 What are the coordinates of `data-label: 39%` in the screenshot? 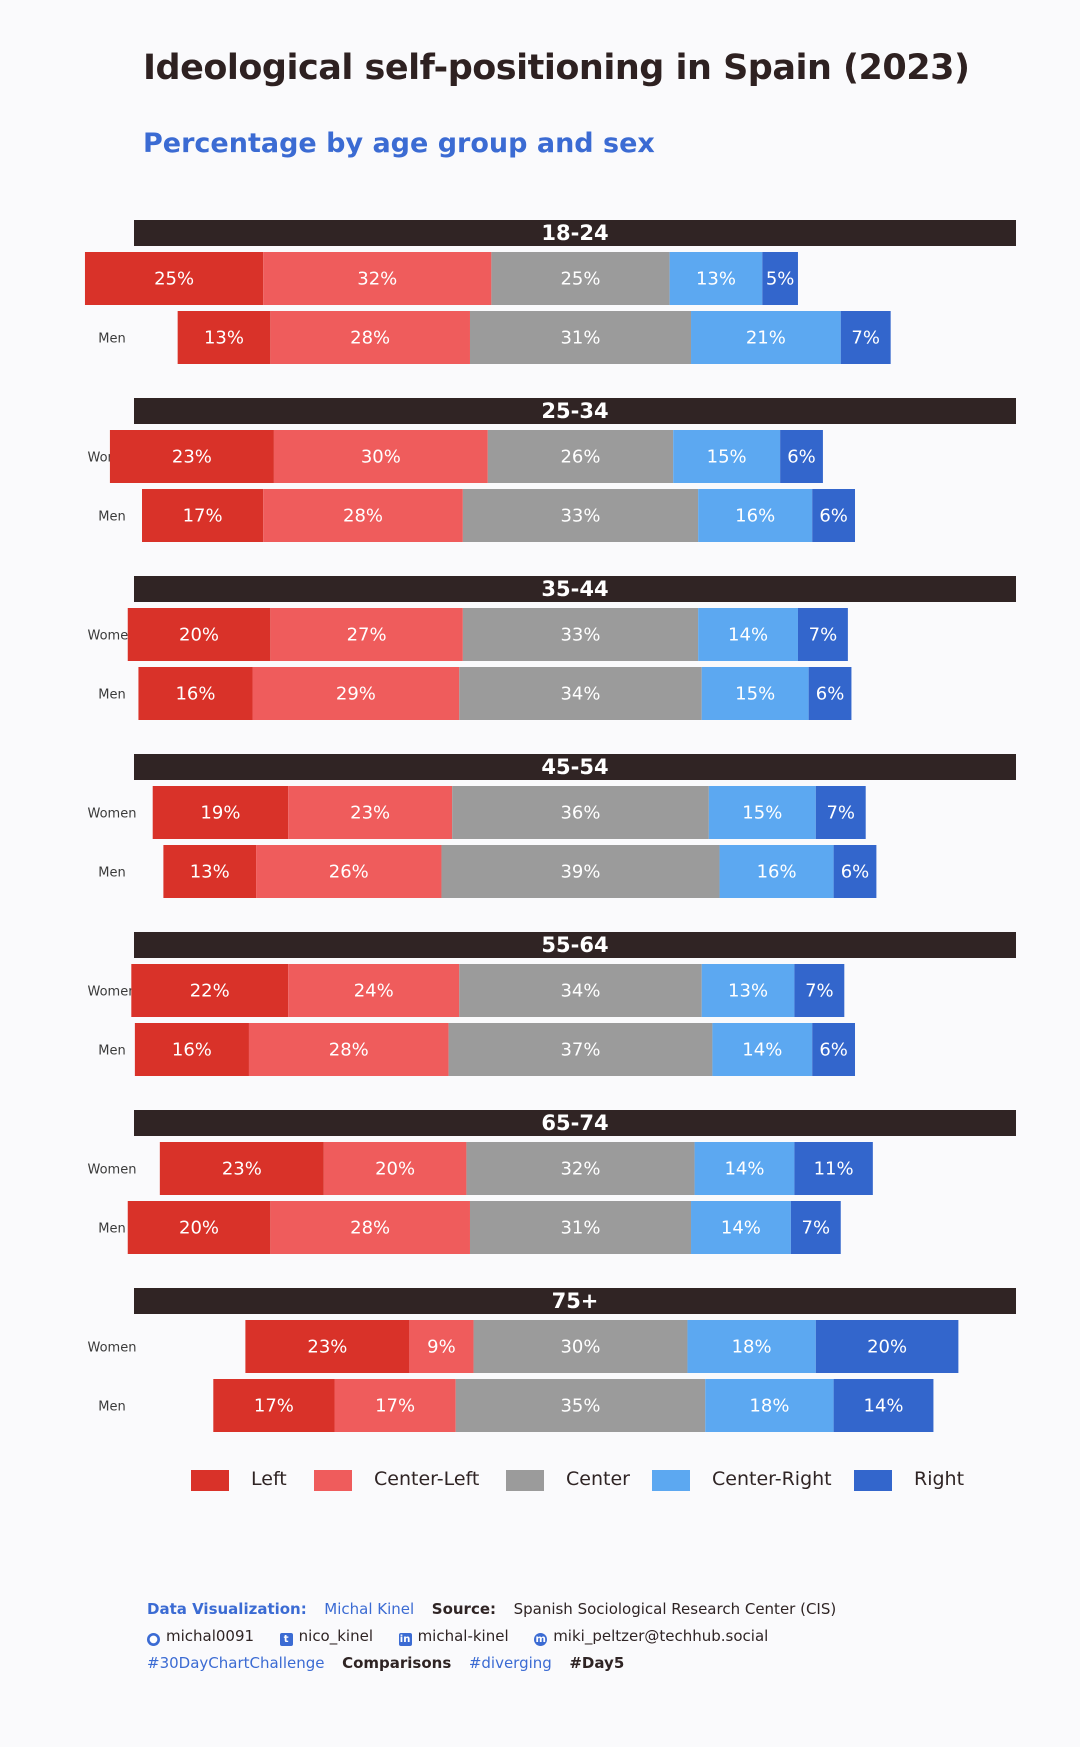 It's located at (580, 872).